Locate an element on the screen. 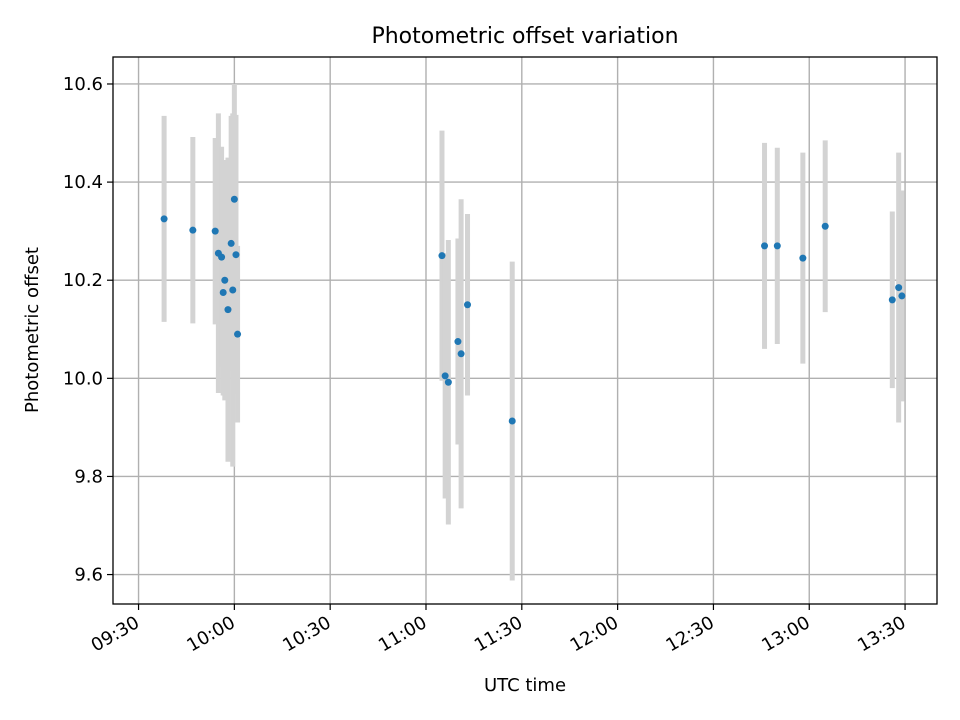 The width and height of the screenshot is (960, 720). y-tick-label: 10.0 is located at coordinates (83, 378).